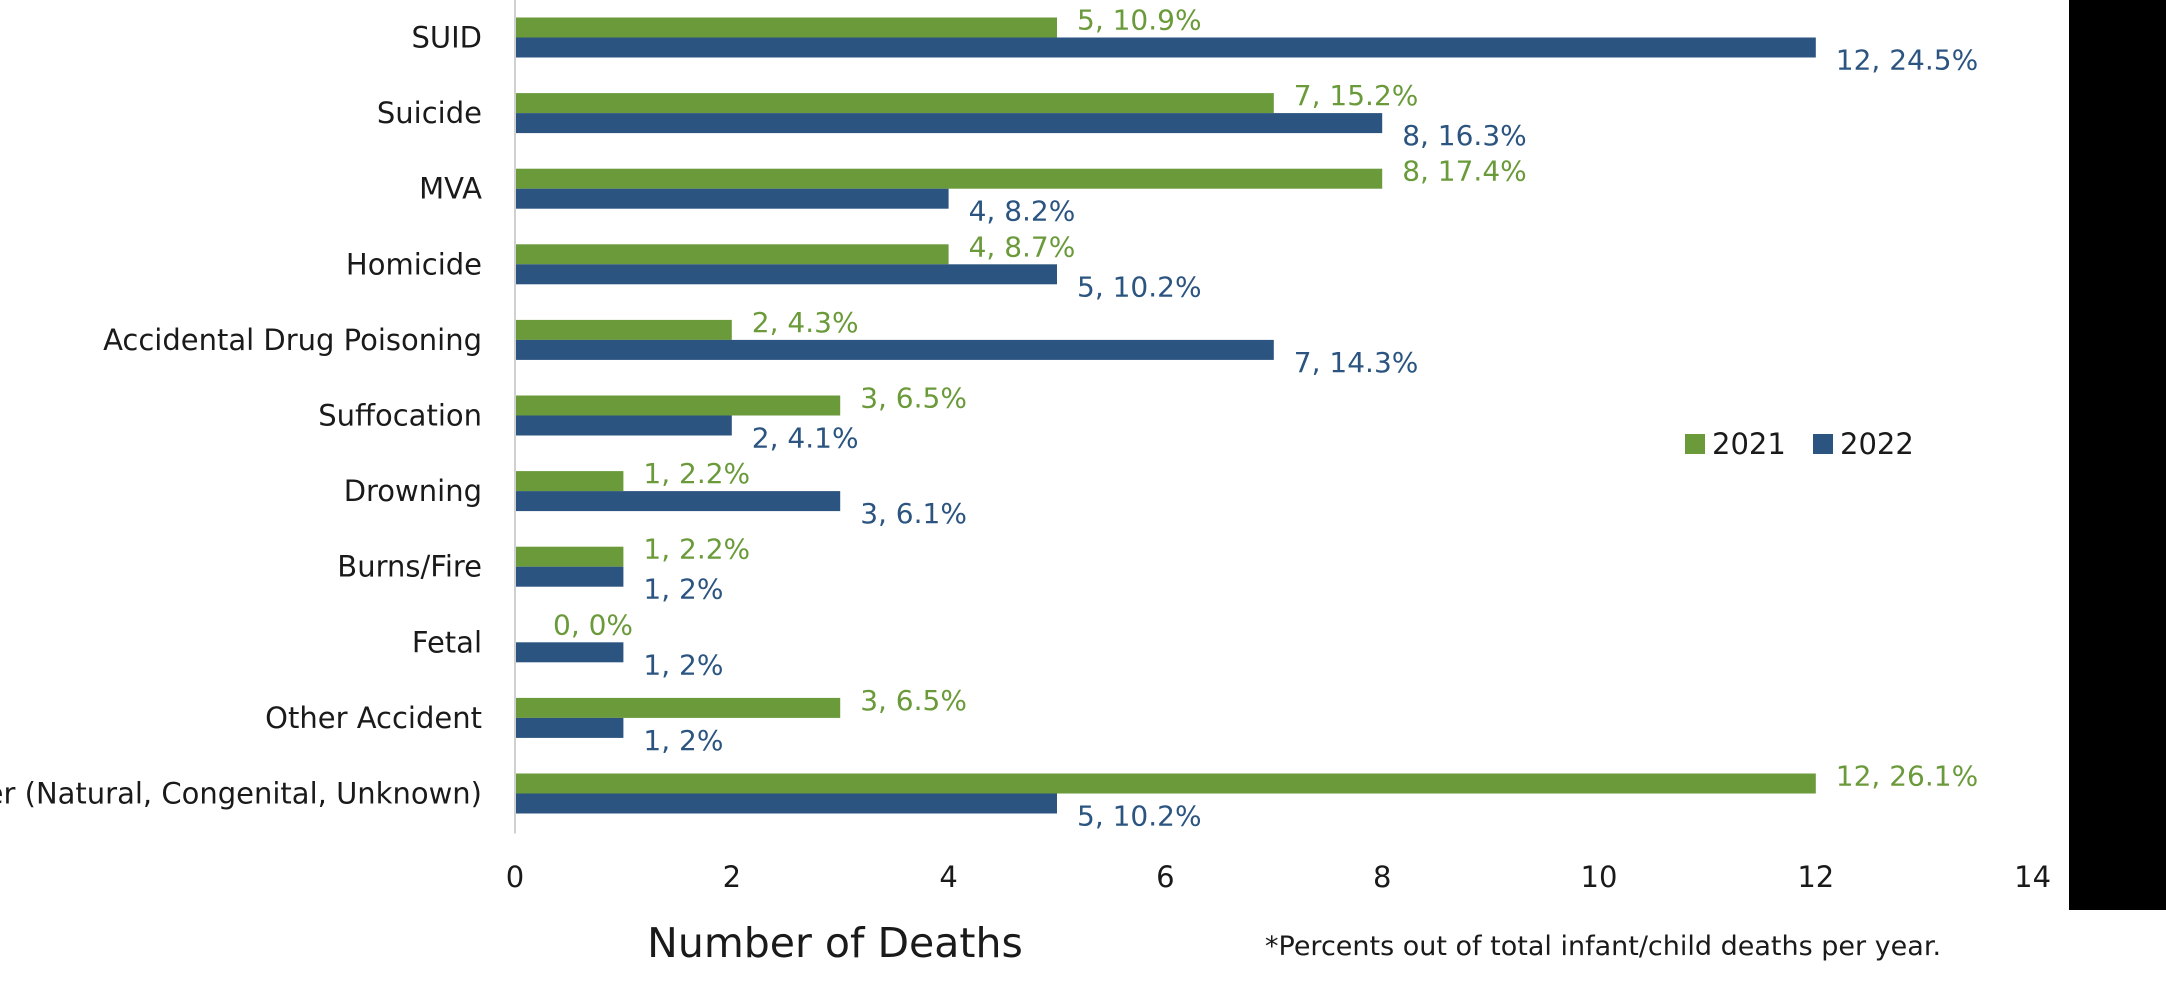  Describe the element at coordinates (409, 567) in the screenshot. I see `category-label-burns-fire: Burns/Fire` at that location.